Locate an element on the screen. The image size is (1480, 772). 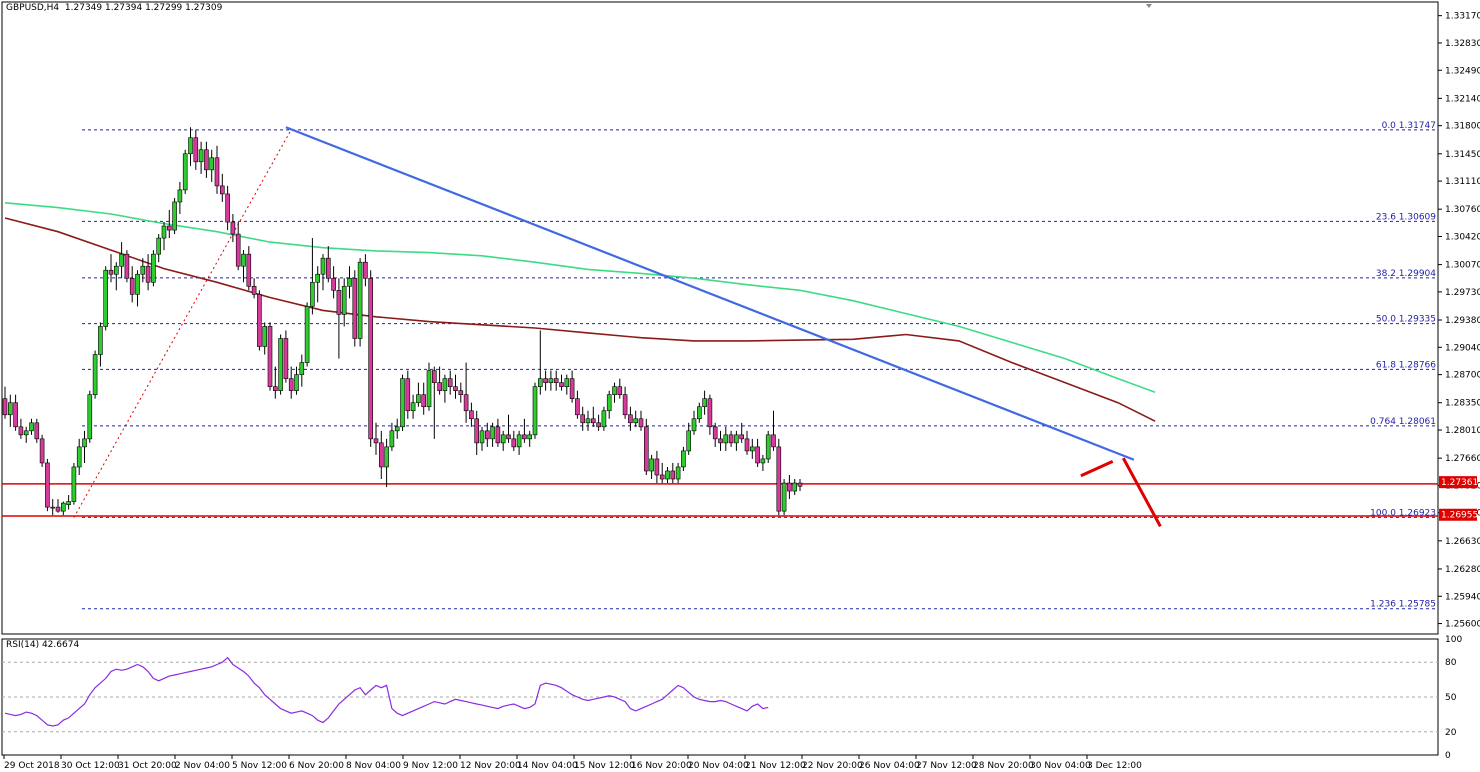
price-tick-label: 1.30070 is located at coordinates (1462, 266).